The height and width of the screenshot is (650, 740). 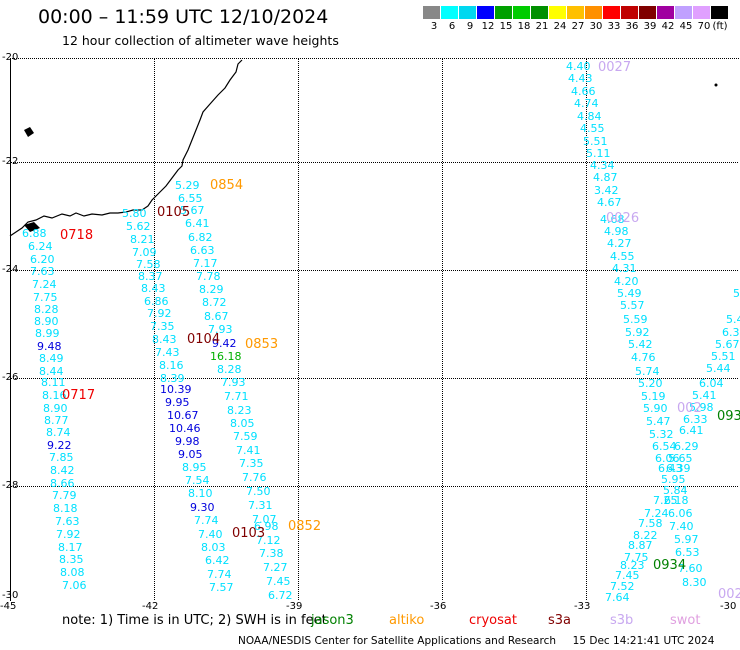 What do you see at coordinates (58, 432) in the screenshot?
I see `wave-height-value: 8.74` at bounding box center [58, 432].